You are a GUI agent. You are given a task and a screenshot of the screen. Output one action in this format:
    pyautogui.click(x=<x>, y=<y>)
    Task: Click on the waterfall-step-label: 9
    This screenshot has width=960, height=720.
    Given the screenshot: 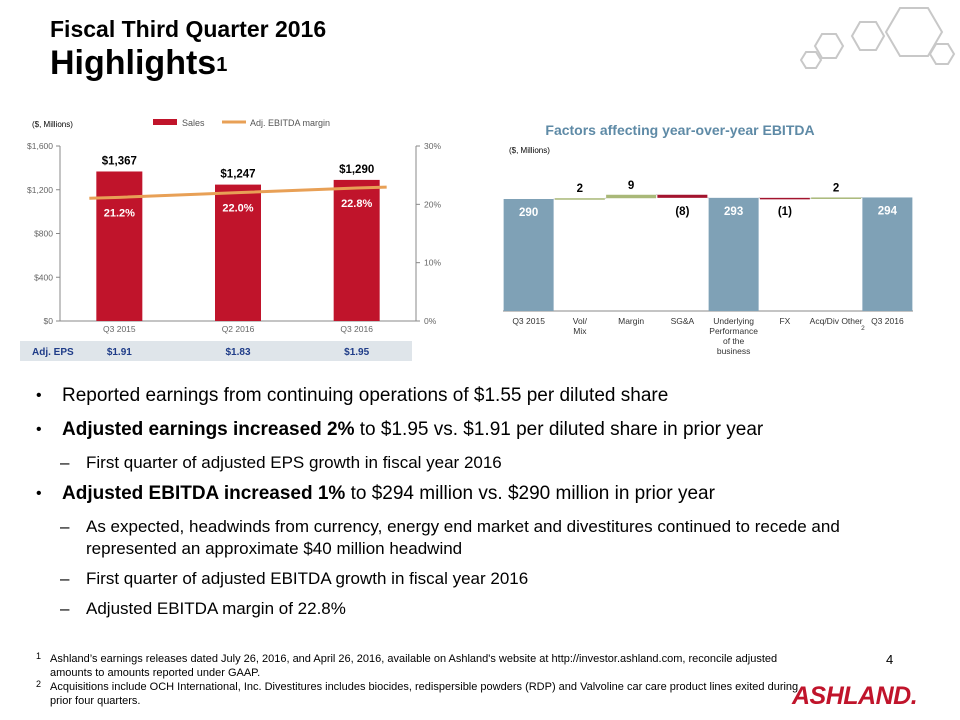 What is the action you would take?
    pyautogui.click(x=631, y=186)
    